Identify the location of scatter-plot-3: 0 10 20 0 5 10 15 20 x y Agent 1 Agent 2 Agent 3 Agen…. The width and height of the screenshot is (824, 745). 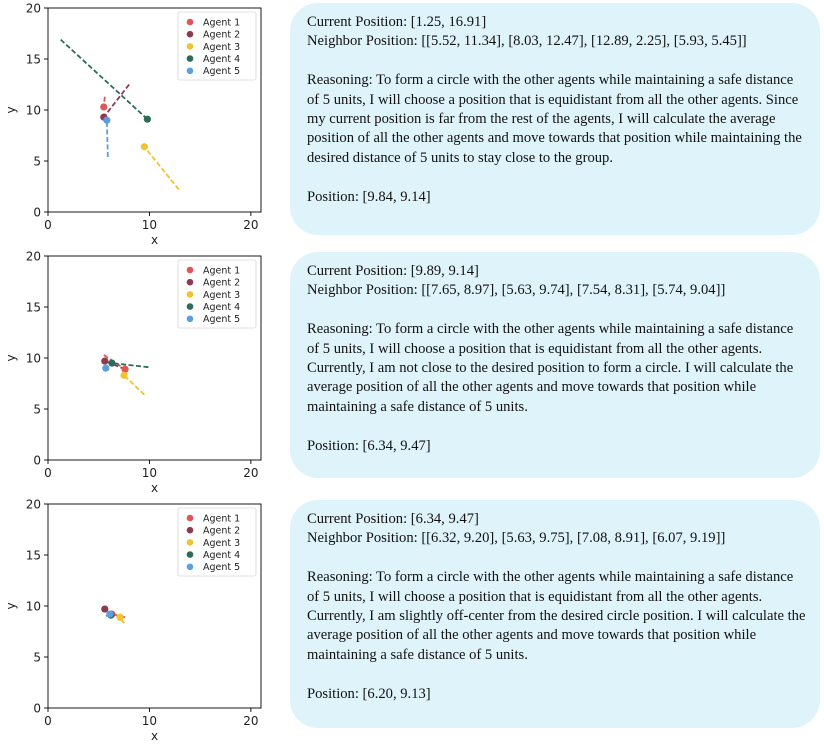
(141, 620).